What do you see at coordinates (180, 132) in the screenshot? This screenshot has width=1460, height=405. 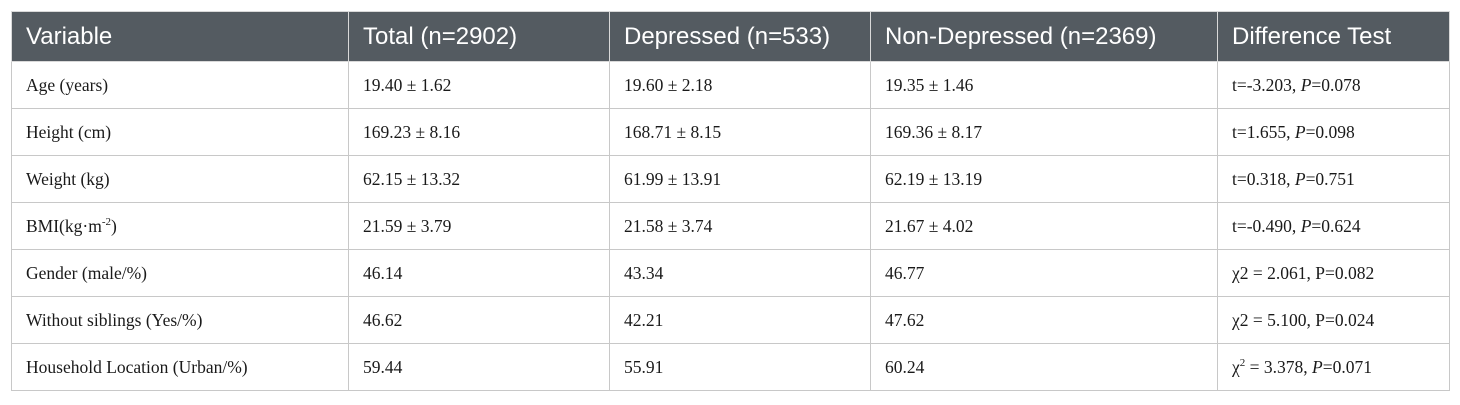 I see `cell-variable: Height (cm)` at bounding box center [180, 132].